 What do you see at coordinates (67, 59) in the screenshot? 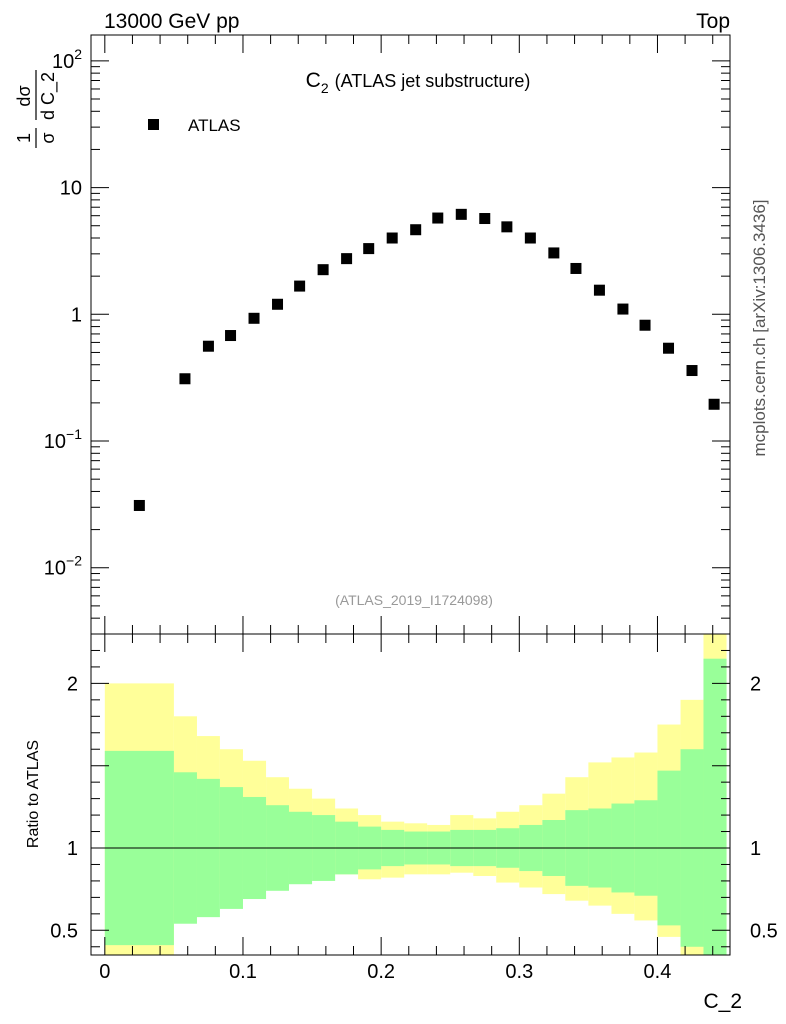
I see `main-ytick-label: 10²` at bounding box center [67, 59].